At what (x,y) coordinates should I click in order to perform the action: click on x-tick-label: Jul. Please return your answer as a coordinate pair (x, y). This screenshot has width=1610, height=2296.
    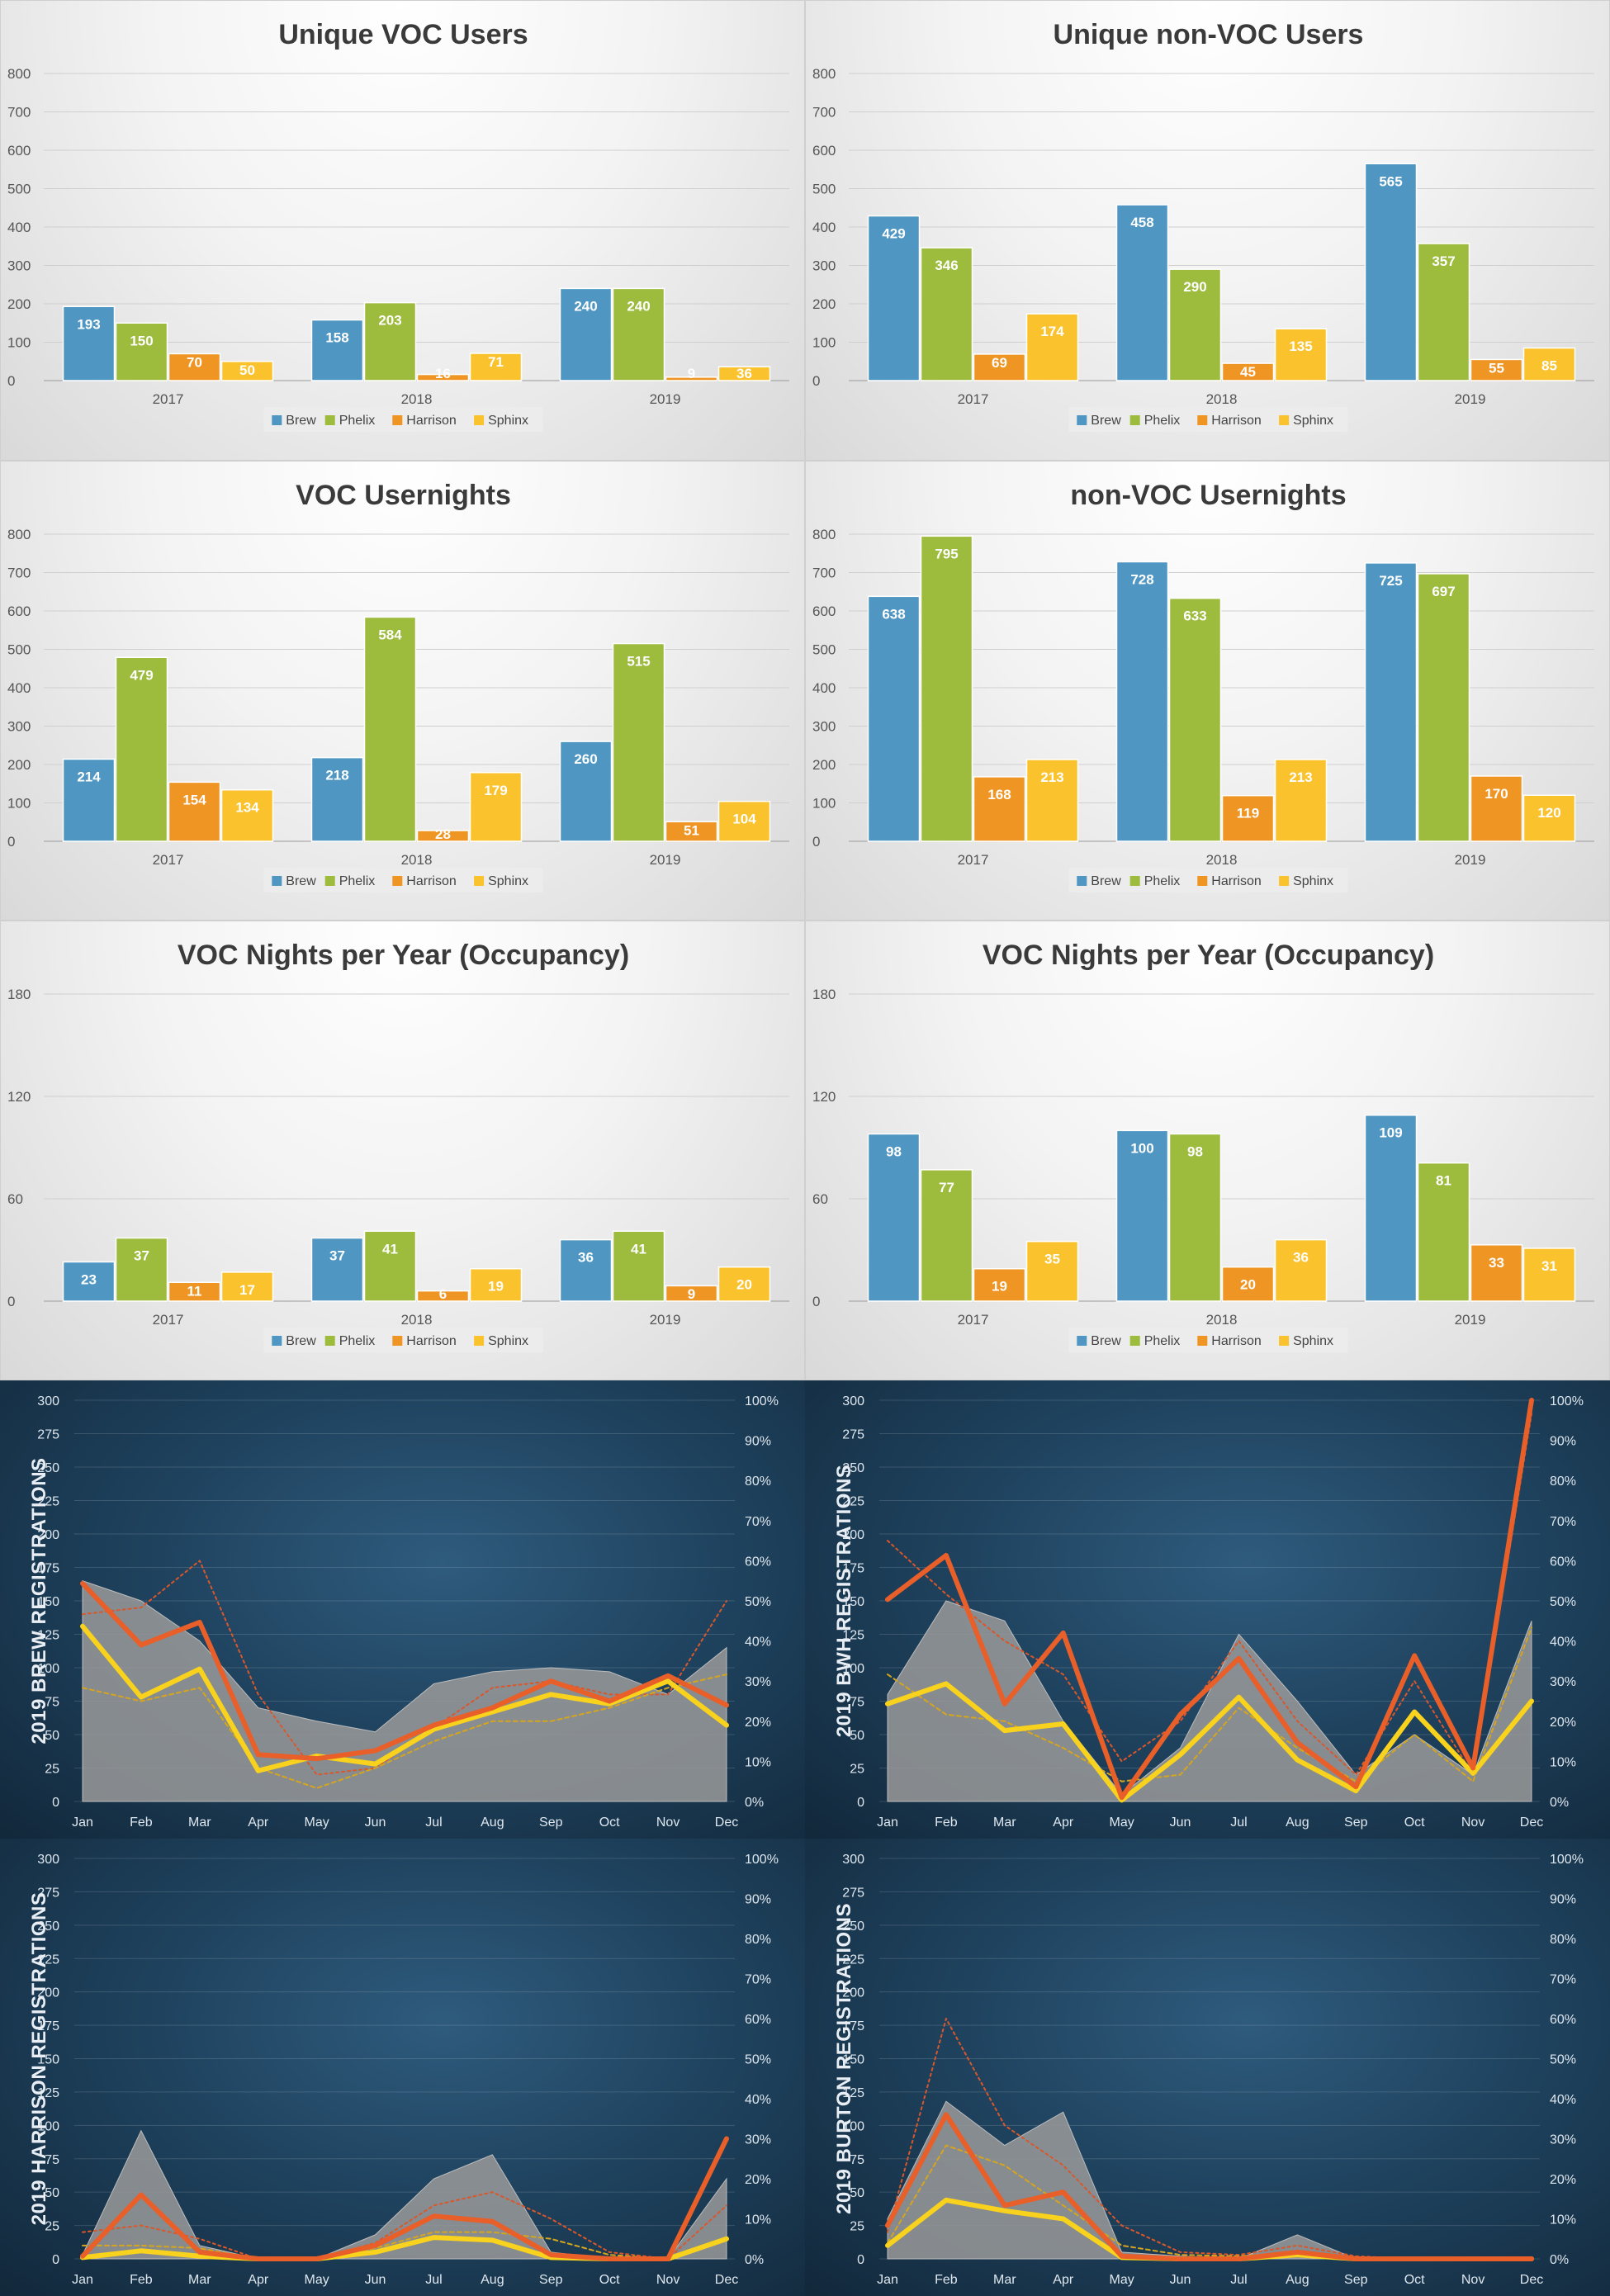
    Looking at the image, I should click on (433, 2280).